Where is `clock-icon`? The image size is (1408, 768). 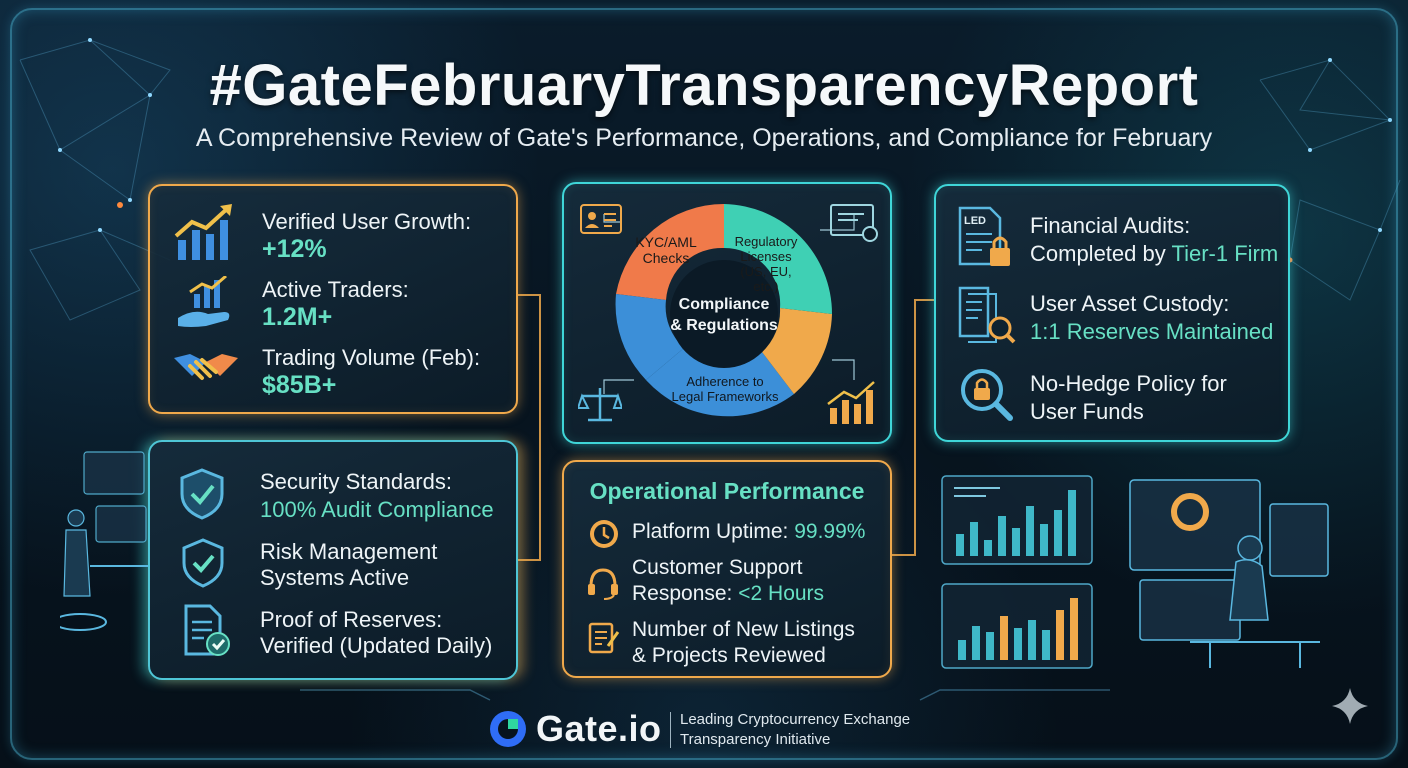 clock-icon is located at coordinates (604, 534).